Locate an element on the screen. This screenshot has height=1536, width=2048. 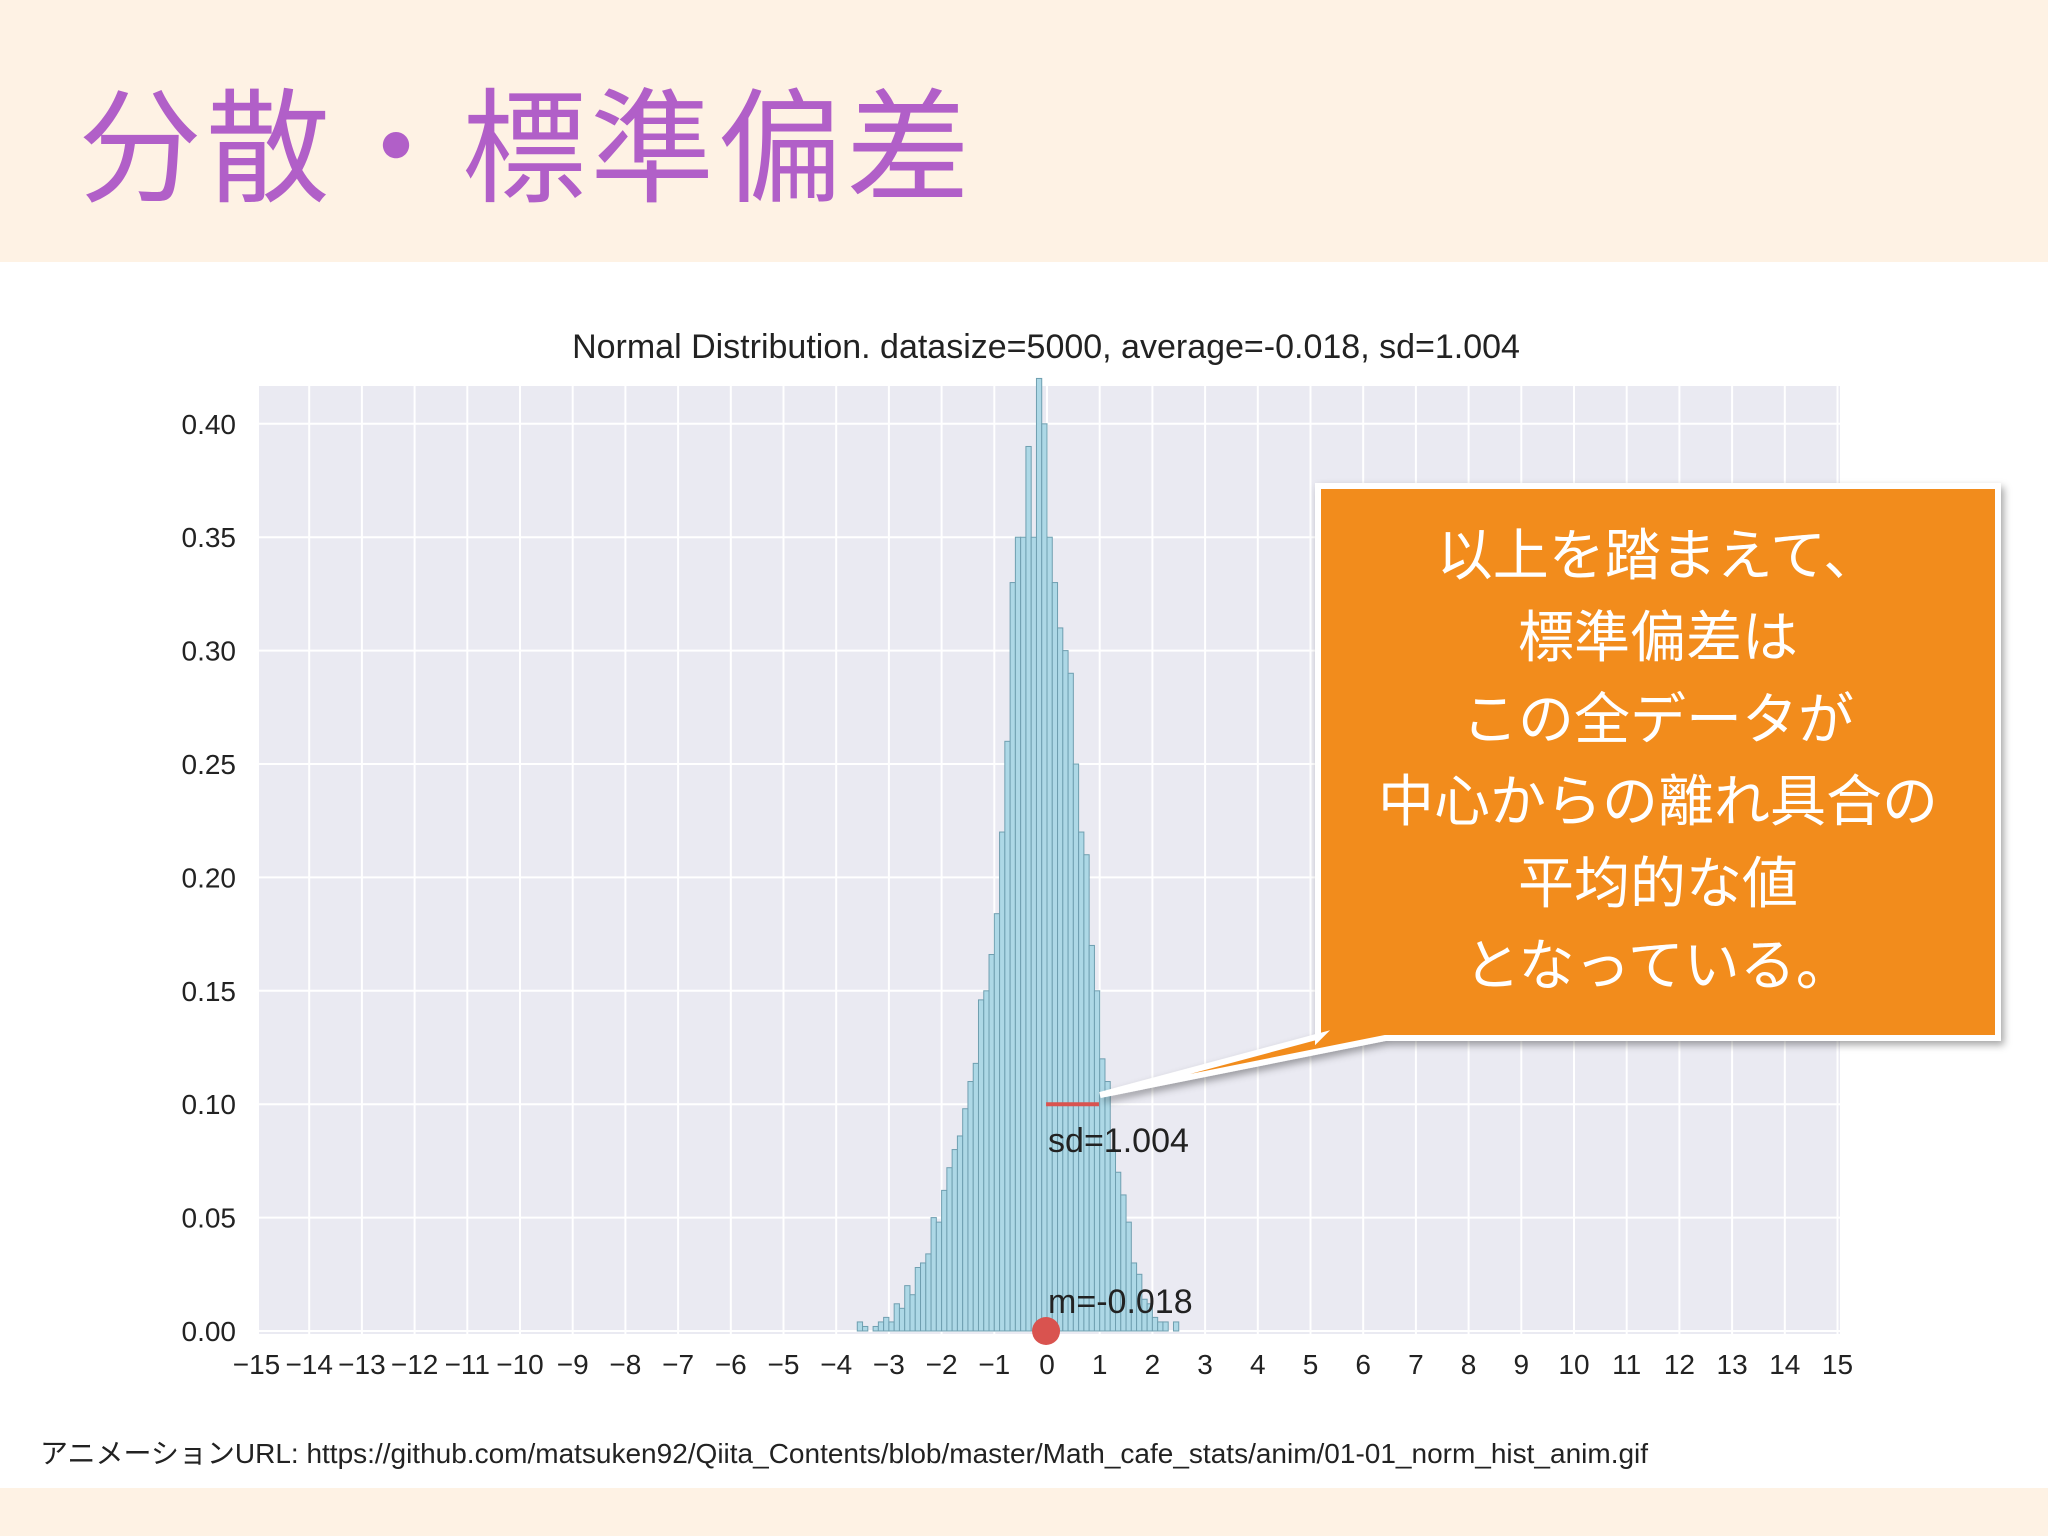
x-tick-label: −8 is located at coordinates (625, 1364).